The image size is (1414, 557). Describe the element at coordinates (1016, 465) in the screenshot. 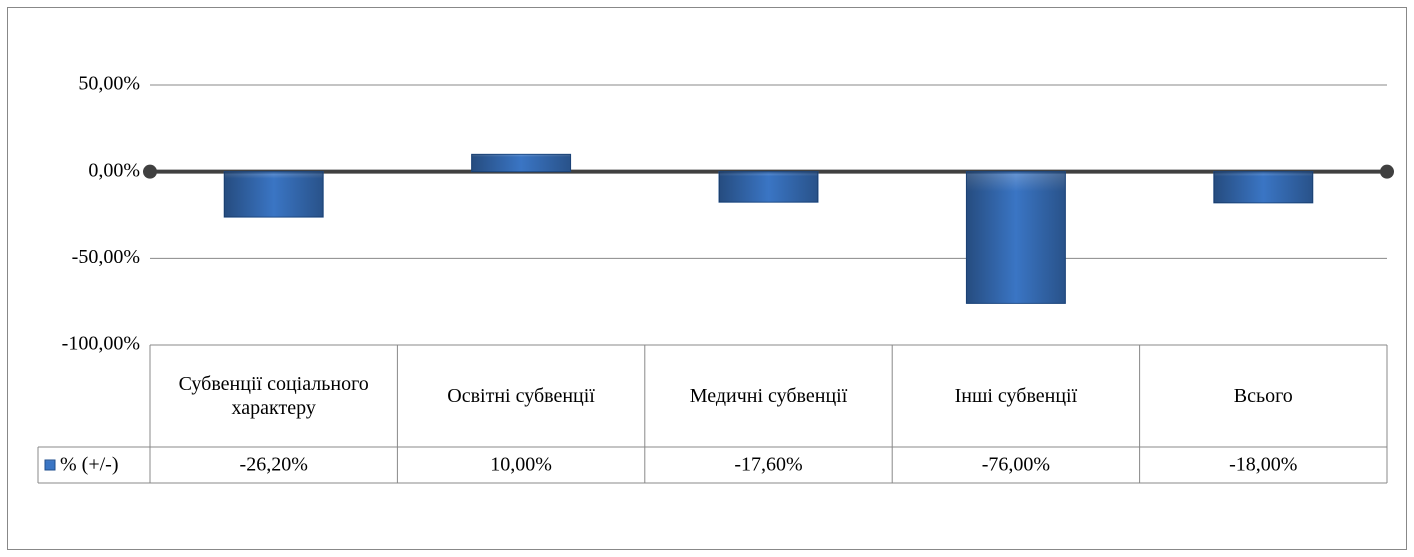

I see `value-label: -76,00%` at that location.